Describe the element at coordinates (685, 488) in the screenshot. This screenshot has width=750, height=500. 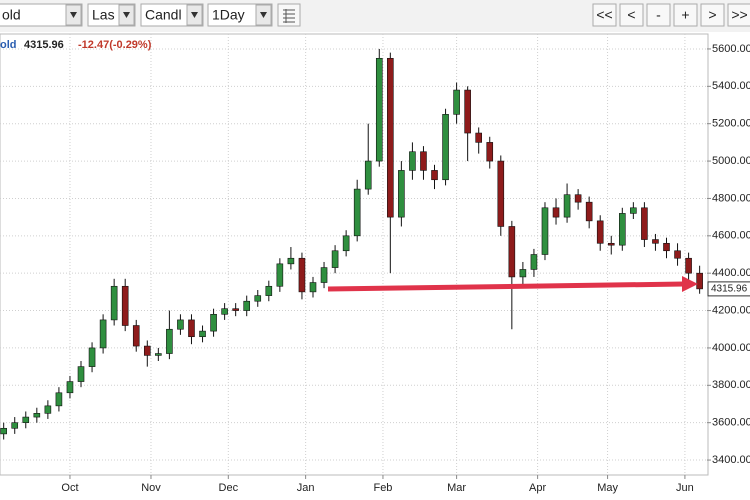
I see `x-tick-label: Jun` at that location.